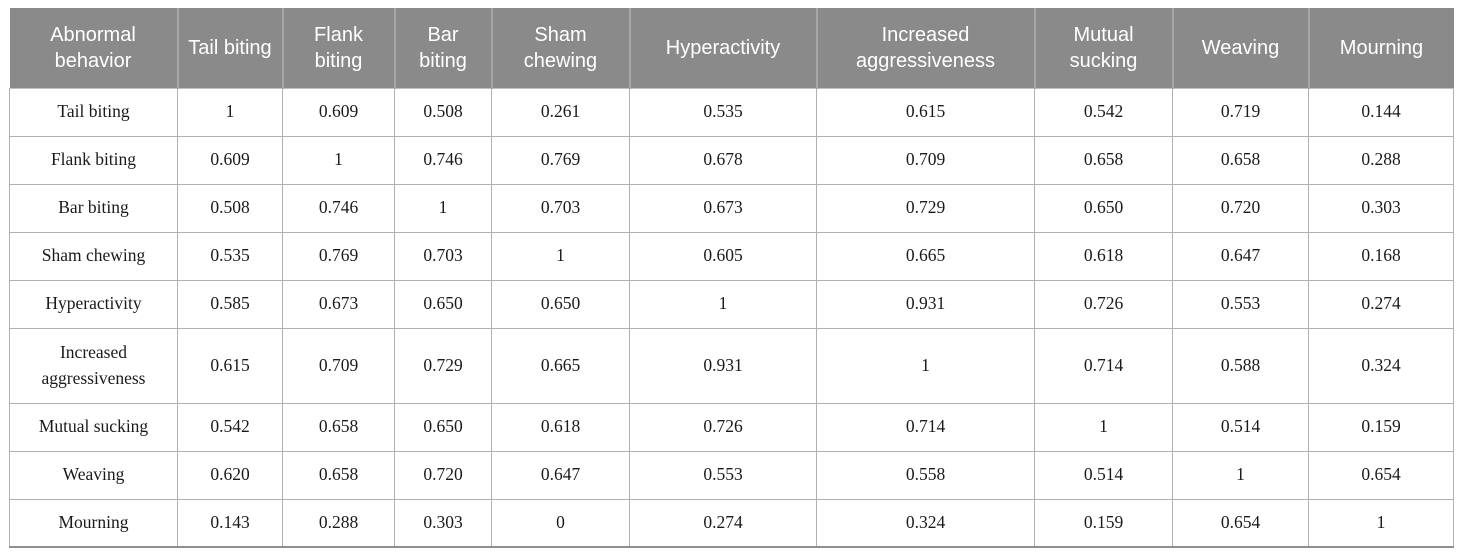  I want to click on table-cell: 0.665, so click(560, 365).